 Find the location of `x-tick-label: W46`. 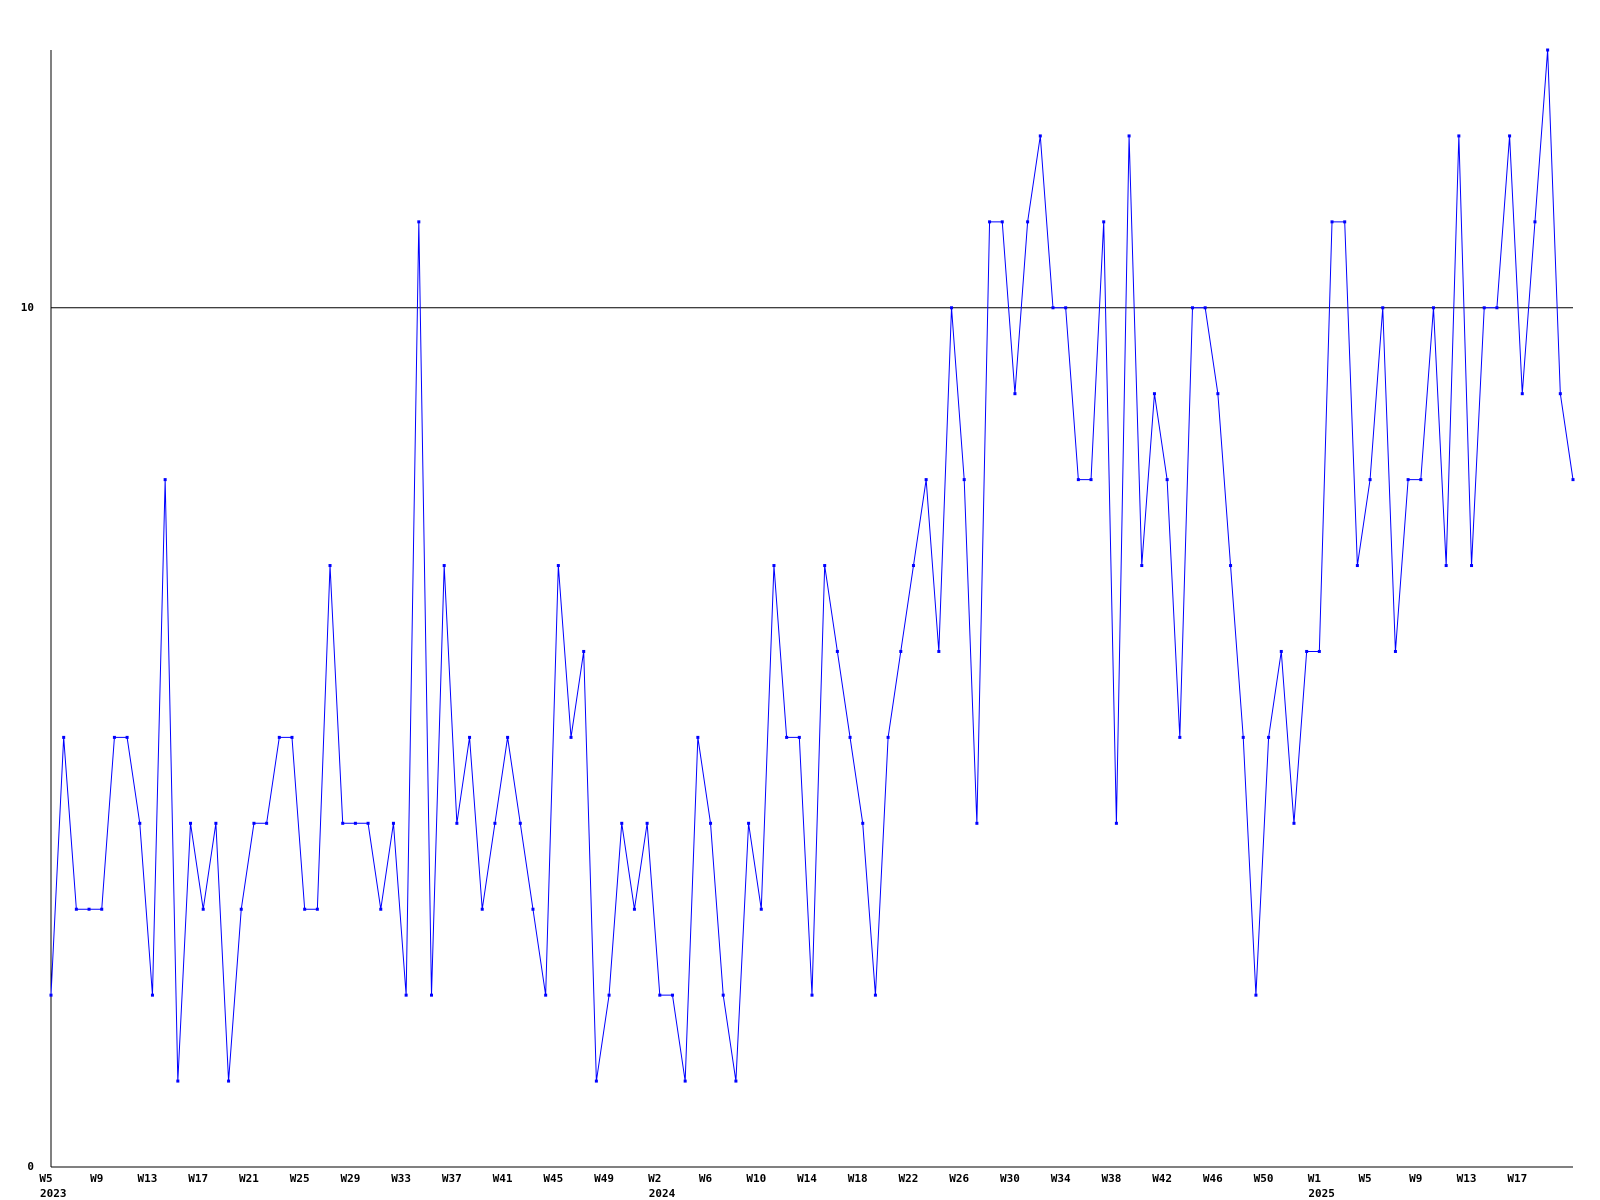

x-tick-label: W46 is located at coordinates (1213, 1178).